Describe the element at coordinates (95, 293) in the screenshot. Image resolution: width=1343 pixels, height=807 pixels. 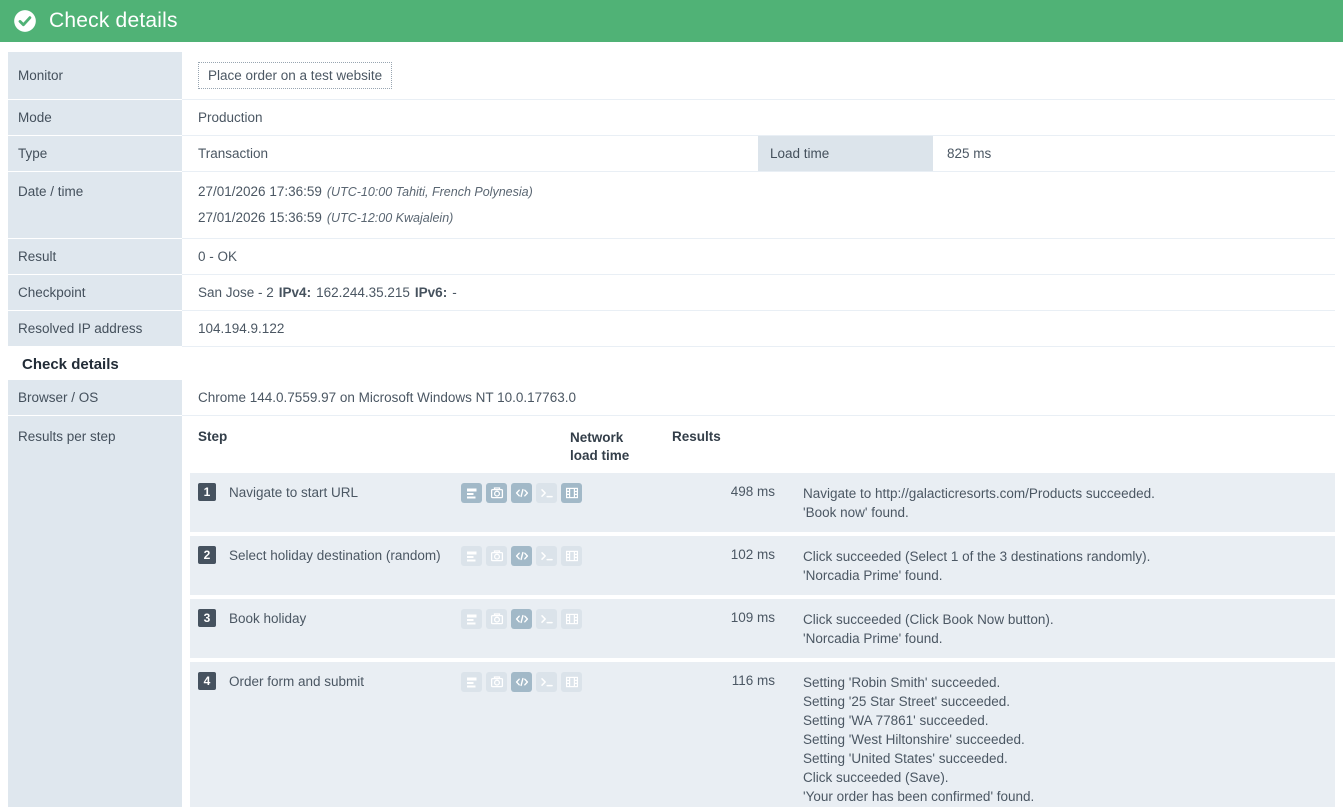
I see `checkpoint-label: Checkpoint` at that location.